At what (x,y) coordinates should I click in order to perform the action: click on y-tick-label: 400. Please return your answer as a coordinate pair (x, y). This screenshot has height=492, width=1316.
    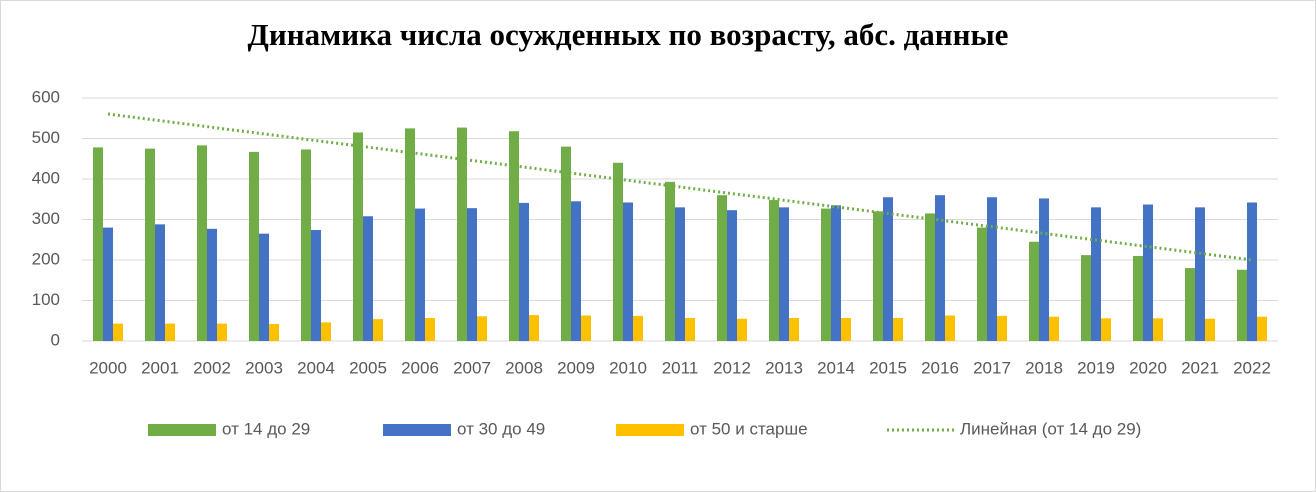
    Looking at the image, I should click on (46, 177).